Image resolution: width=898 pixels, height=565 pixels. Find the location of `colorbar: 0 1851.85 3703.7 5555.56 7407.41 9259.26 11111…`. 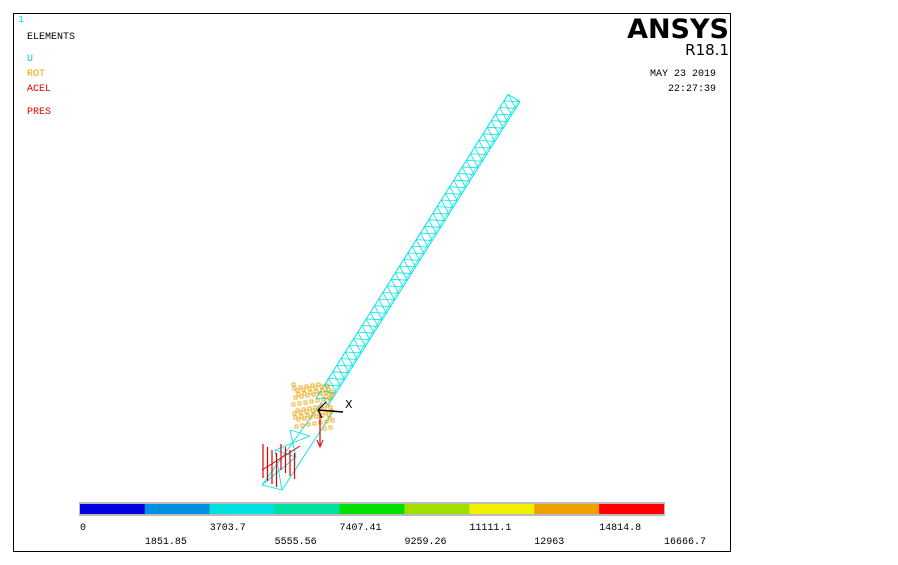

colorbar: 0 1851.85 3703.7 5555.56 7407.41 9259.26 11111… is located at coordinates (392, 525).